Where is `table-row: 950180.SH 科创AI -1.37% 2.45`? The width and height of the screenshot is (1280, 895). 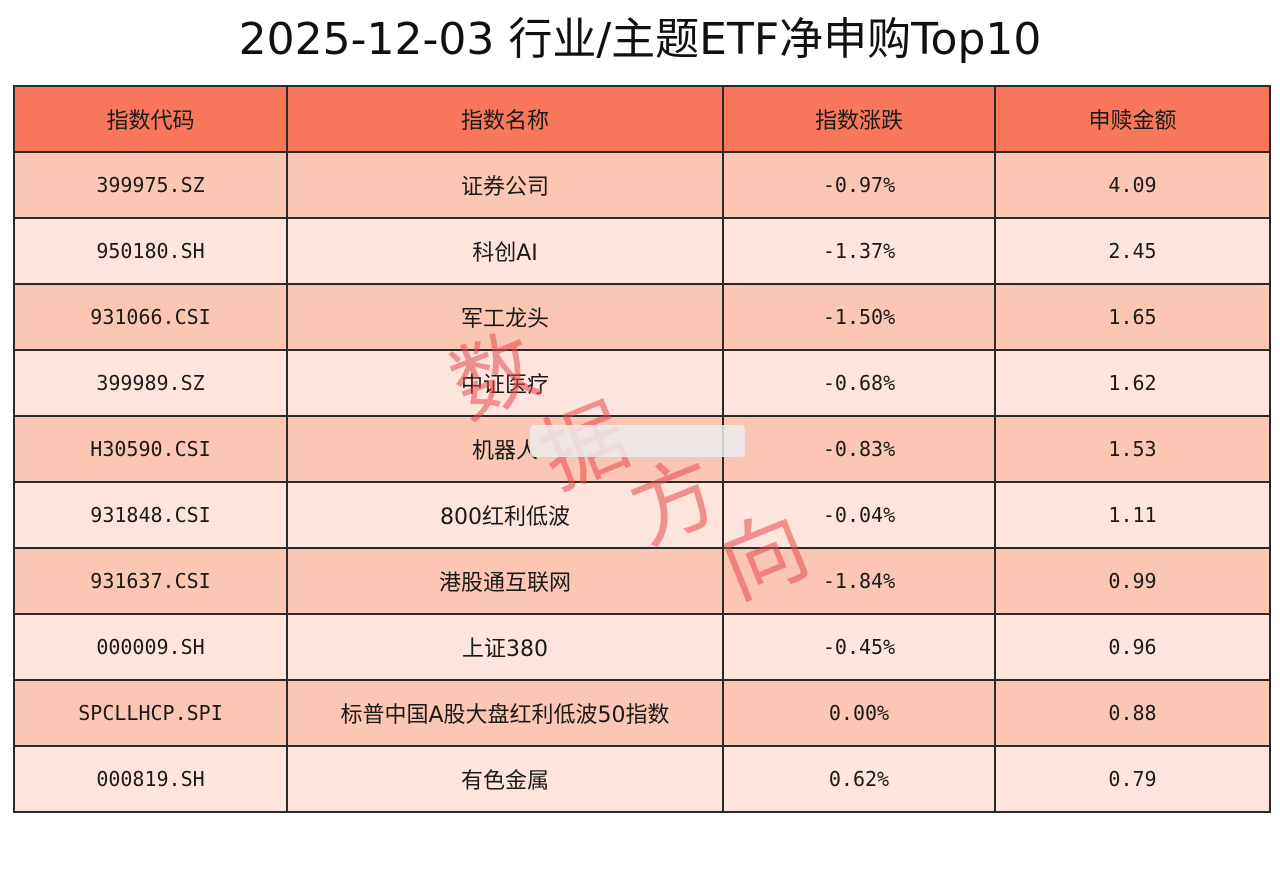 table-row: 950180.SH 科创AI -1.37% 2.45 is located at coordinates (642, 251).